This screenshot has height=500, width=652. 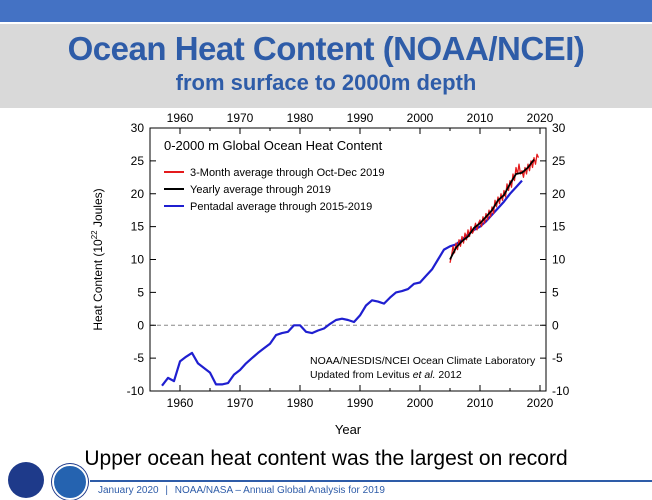 What do you see at coordinates (180, 403) in the screenshot?
I see `x-tick-label-bottom: 1960` at bounding box center [180, 403].